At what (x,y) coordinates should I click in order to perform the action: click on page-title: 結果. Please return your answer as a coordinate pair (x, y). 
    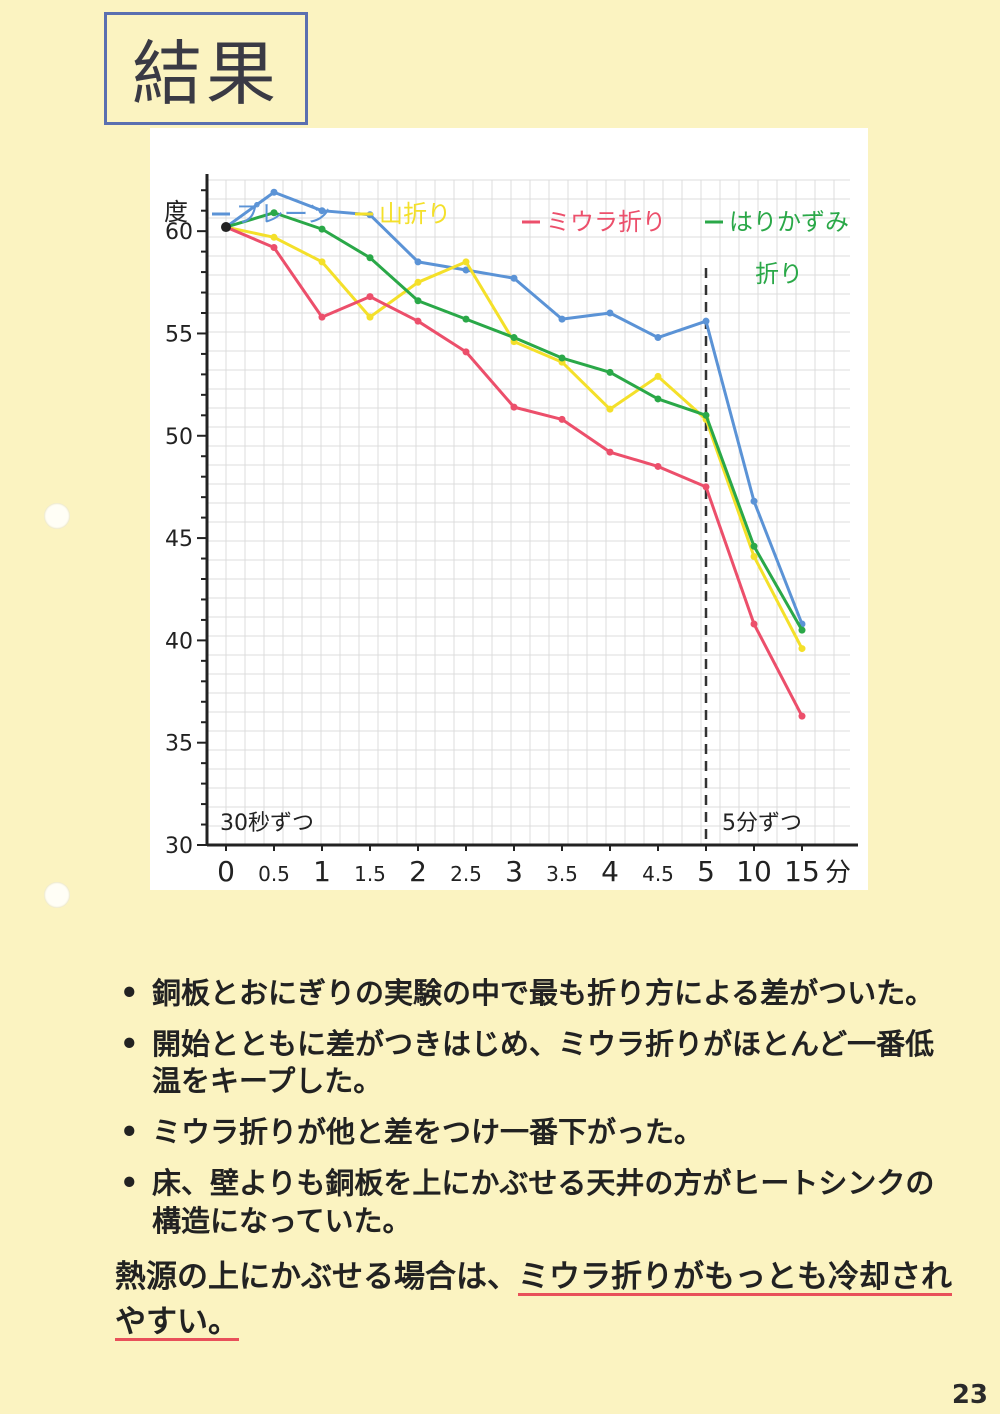
    Looking at the image, I should click on (206, 74).